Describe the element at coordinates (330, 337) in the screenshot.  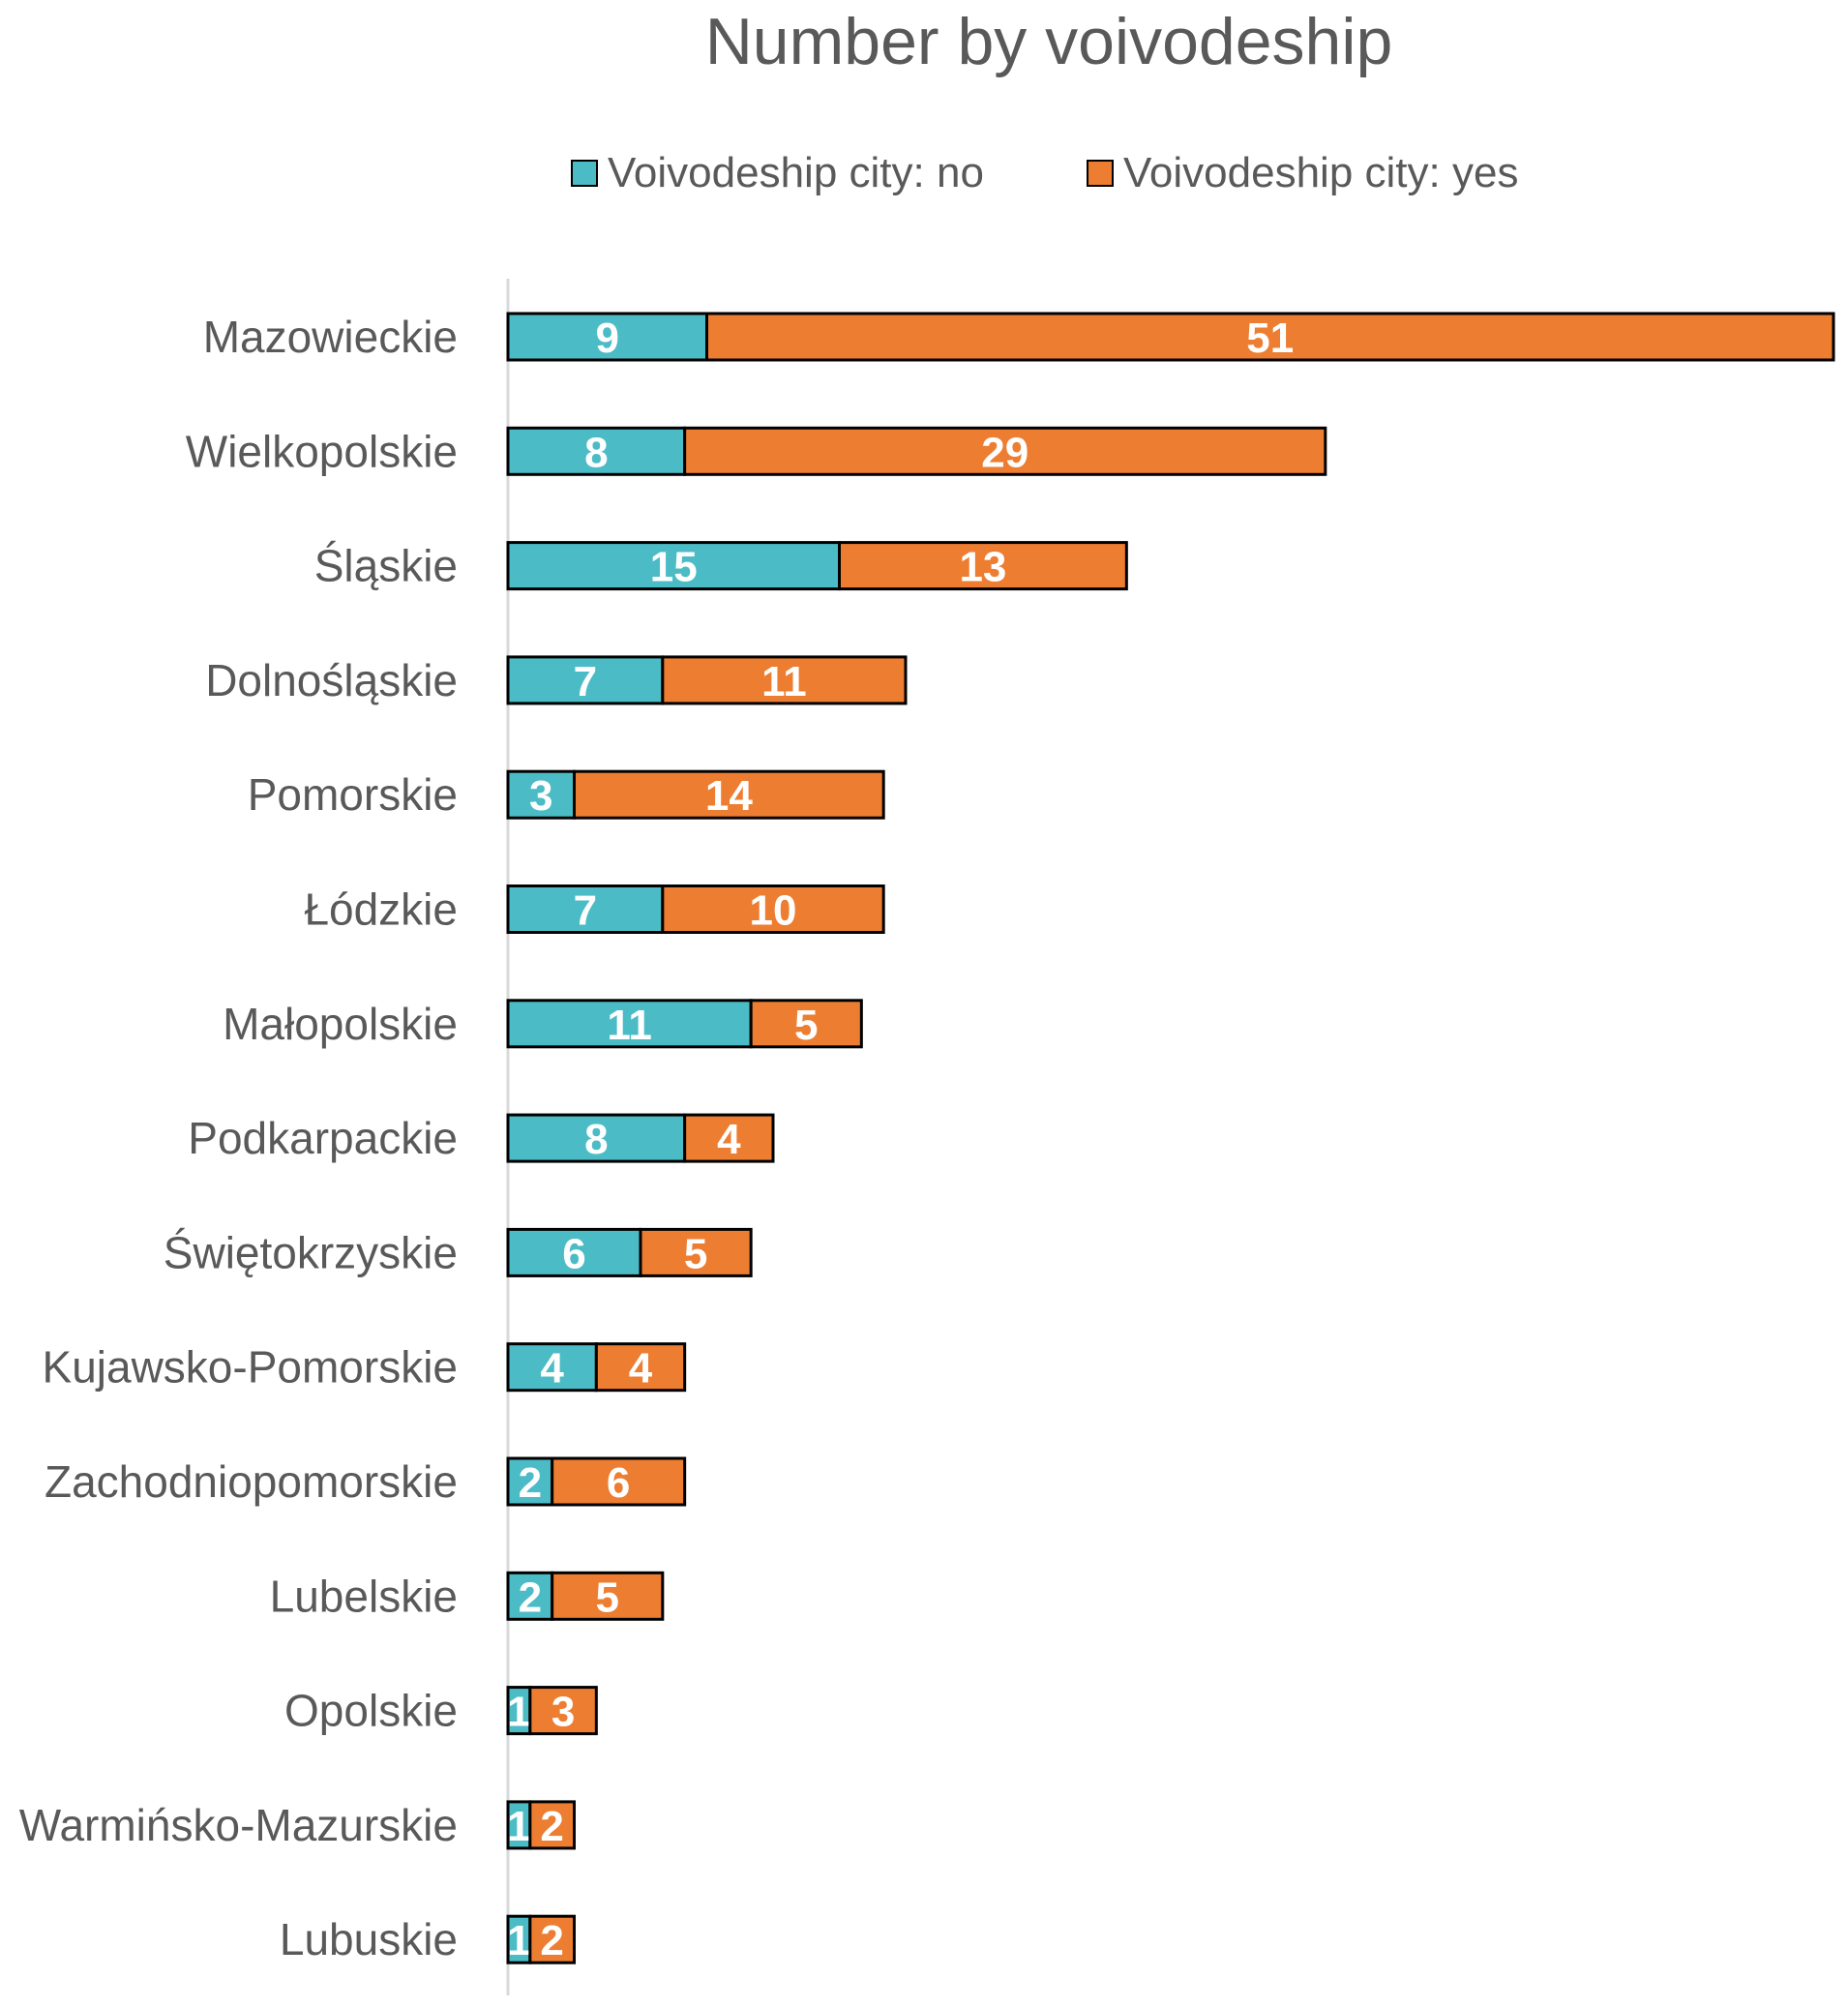
I see `category-label: Mazowieckie` at that location.